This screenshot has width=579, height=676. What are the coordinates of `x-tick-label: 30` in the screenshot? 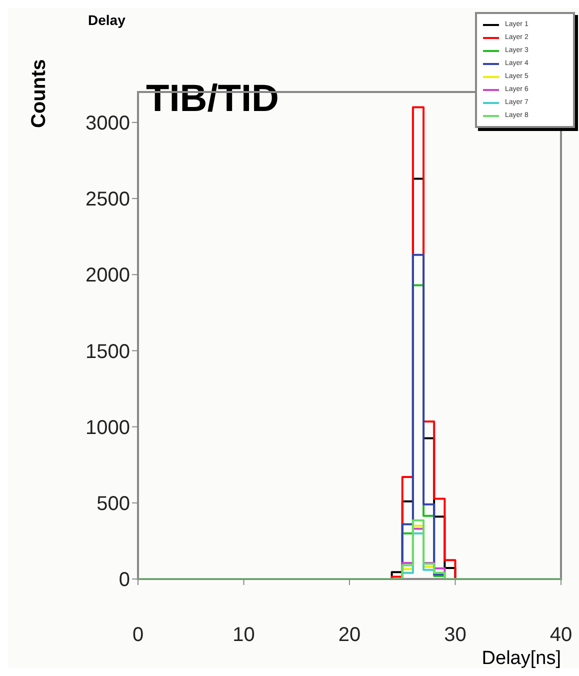 It's located at (455, 635).